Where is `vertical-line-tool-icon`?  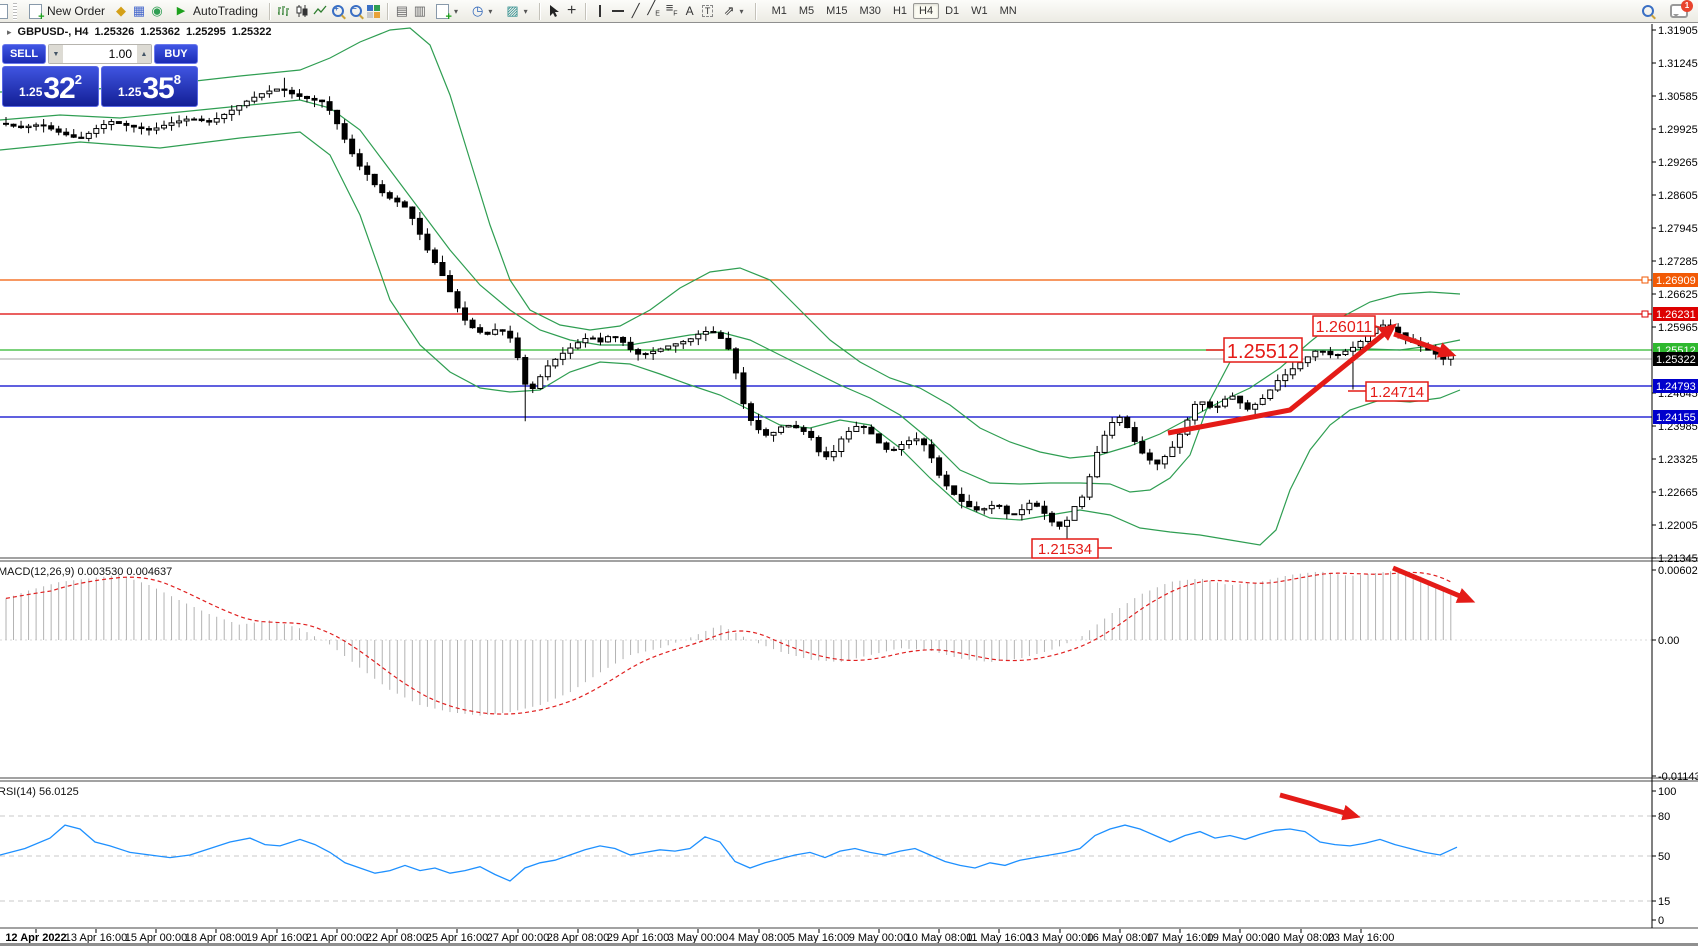
vertical-line-tool-icon is located at coordinates (600, 11).